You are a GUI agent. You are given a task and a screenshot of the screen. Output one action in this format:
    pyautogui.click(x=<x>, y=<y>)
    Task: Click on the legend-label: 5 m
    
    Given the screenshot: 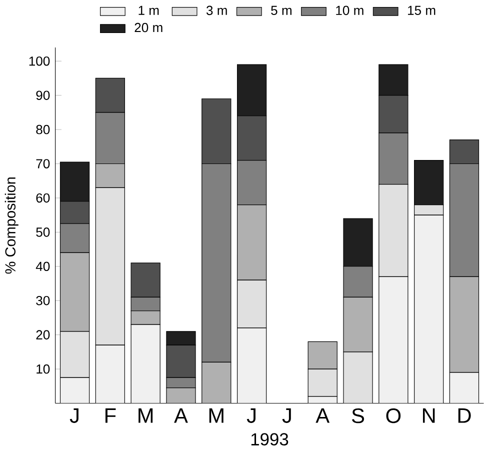 What is the action you would take?
    pyautogui.click(x=281, y=10)
    